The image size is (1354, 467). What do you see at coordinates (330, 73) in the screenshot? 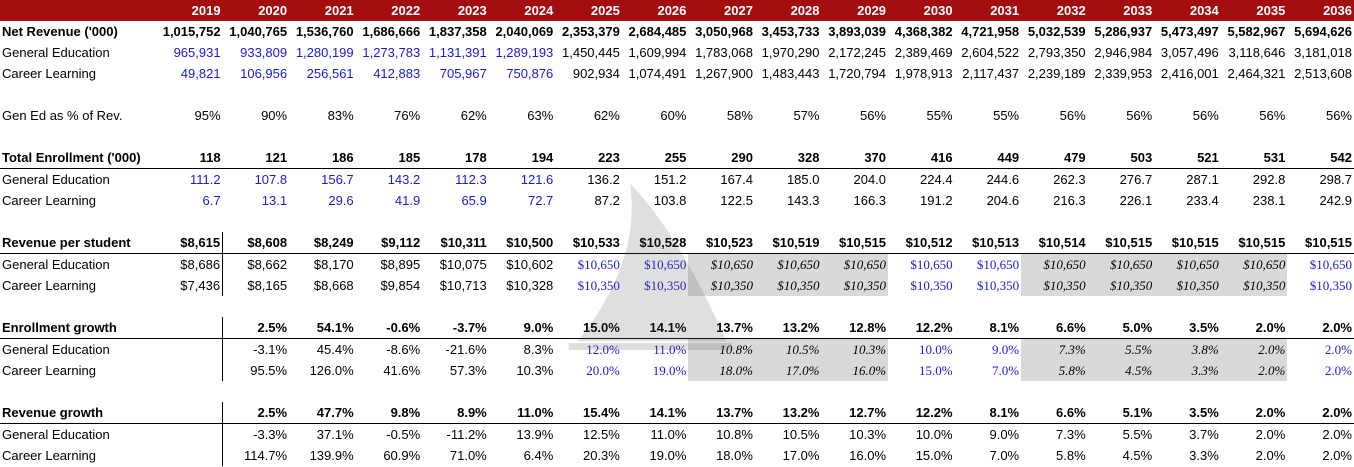
I see `cell-rev-career-2021: 256,561` at bounding box center [330, 73].